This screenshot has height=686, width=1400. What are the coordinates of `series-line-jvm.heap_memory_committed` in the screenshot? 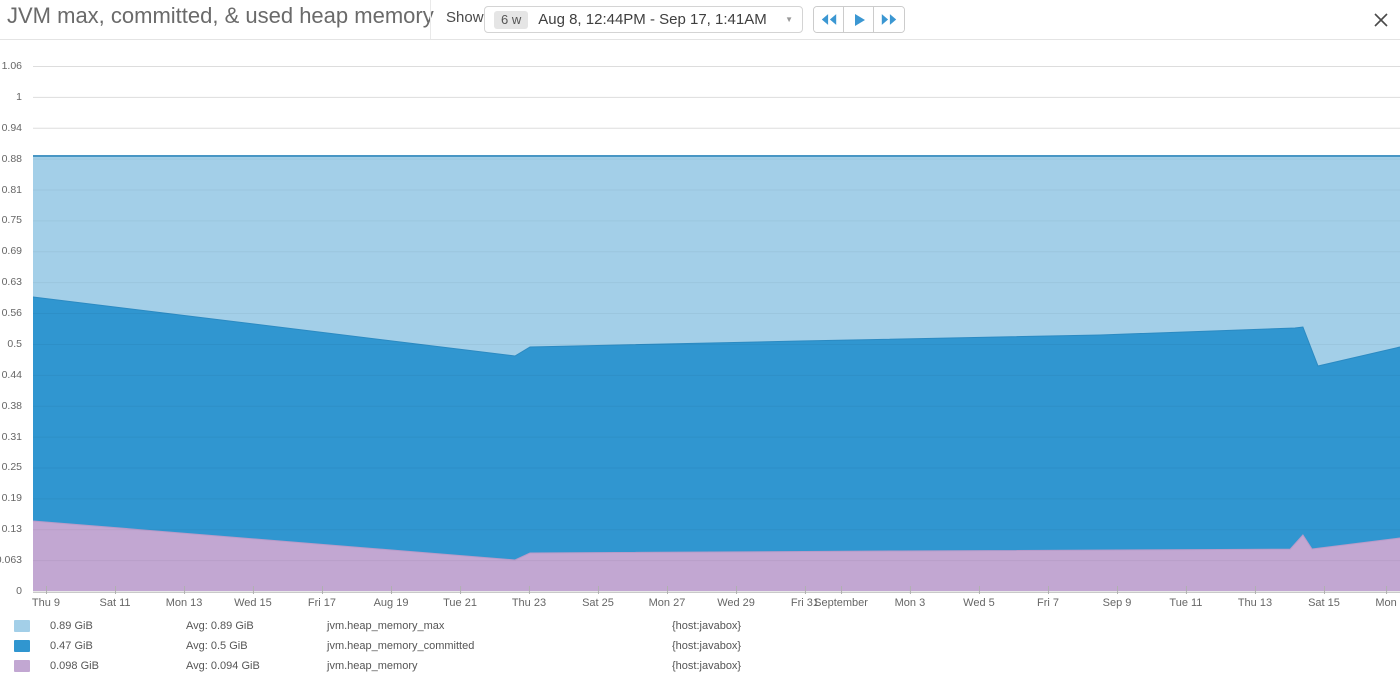 It's located at (716, 331).